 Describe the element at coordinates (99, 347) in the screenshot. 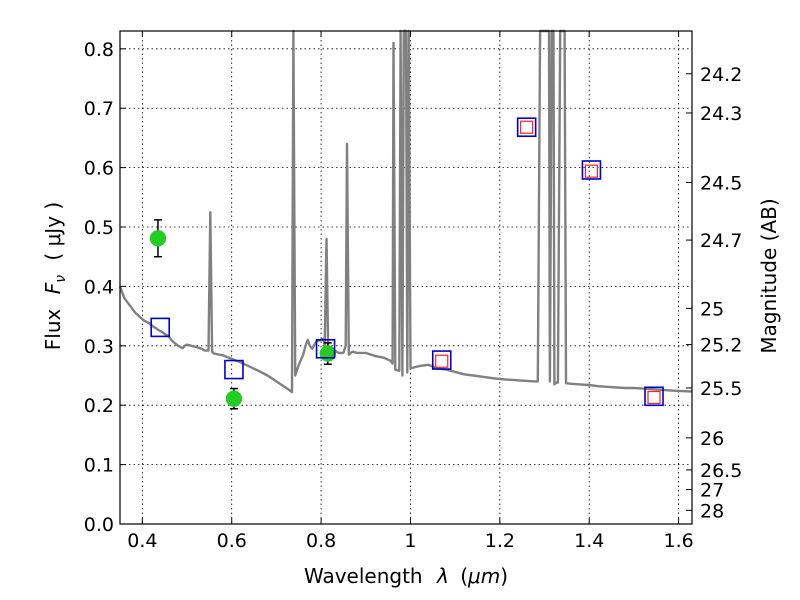

I see `y-tick-label: 0.3` at that location.